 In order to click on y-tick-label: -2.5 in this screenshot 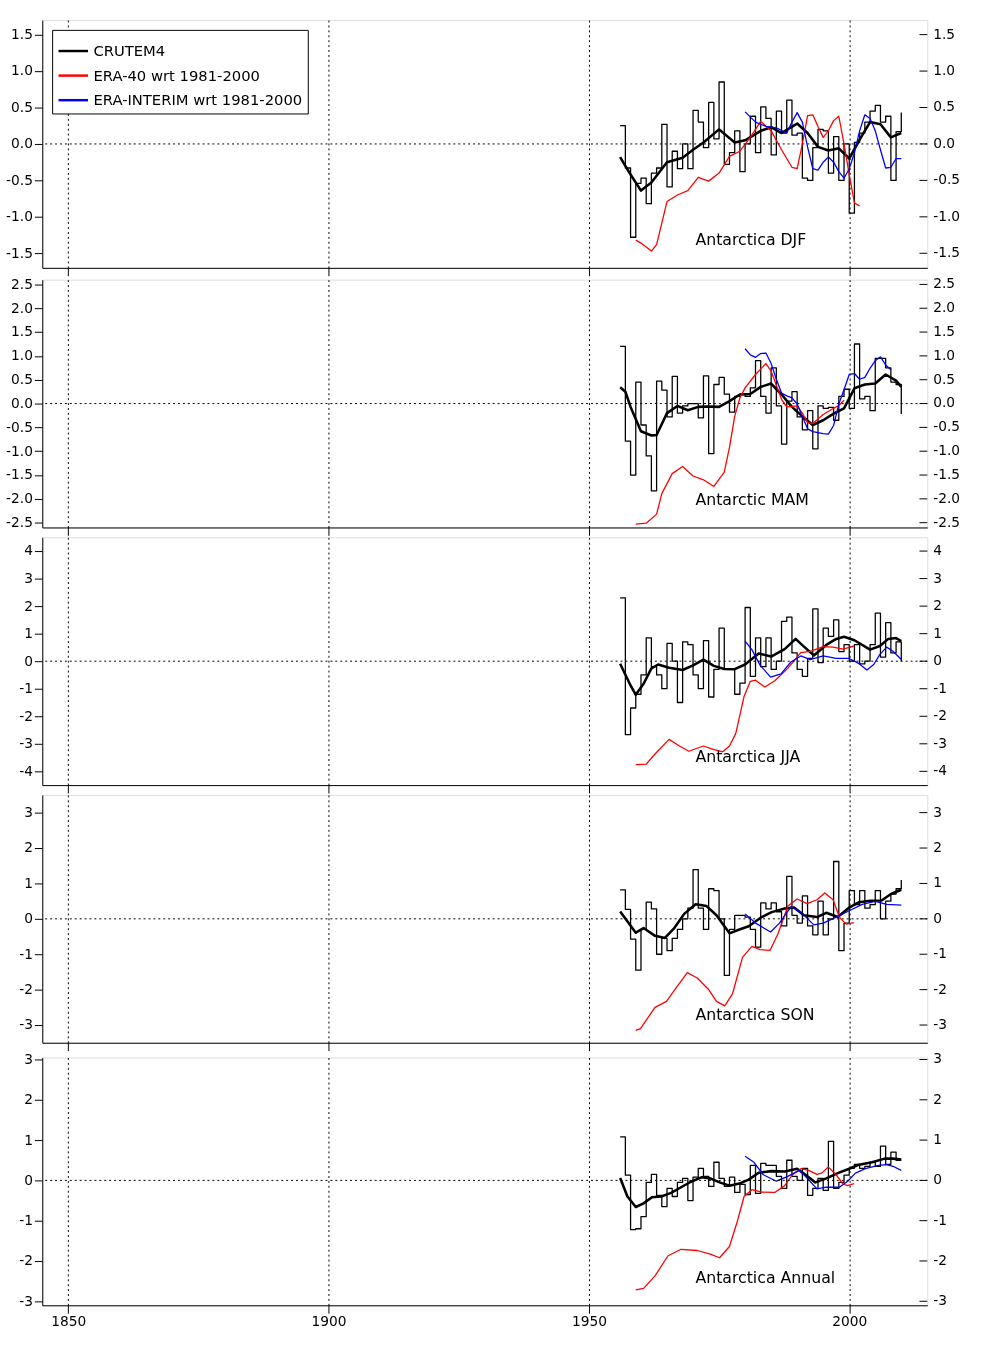, I will do `click(947, 521)`.